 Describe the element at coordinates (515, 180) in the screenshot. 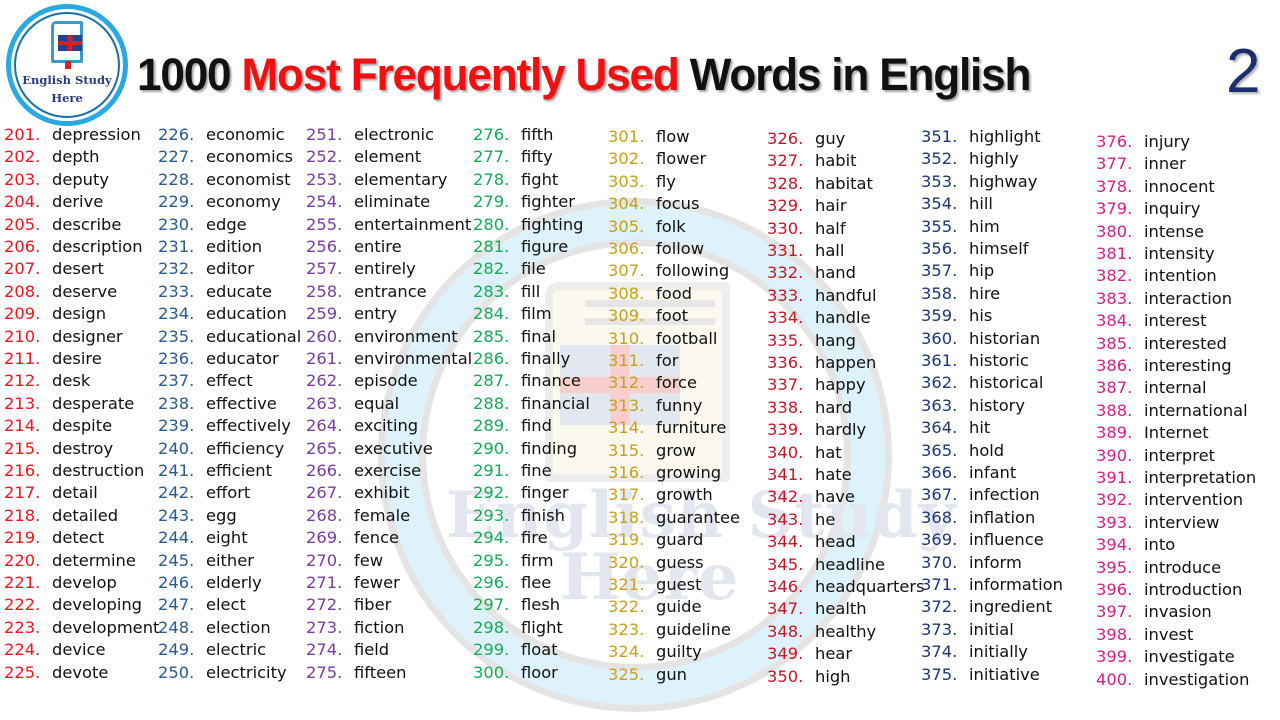

I see `list-item: 278. fight` at that location.